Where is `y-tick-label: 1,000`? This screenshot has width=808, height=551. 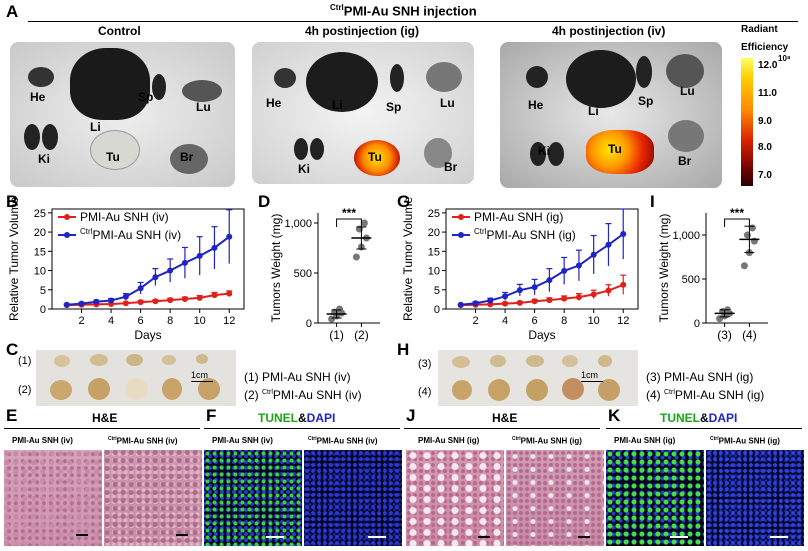 y-tick-label: 1,000 is located at coordinates (686, 236).